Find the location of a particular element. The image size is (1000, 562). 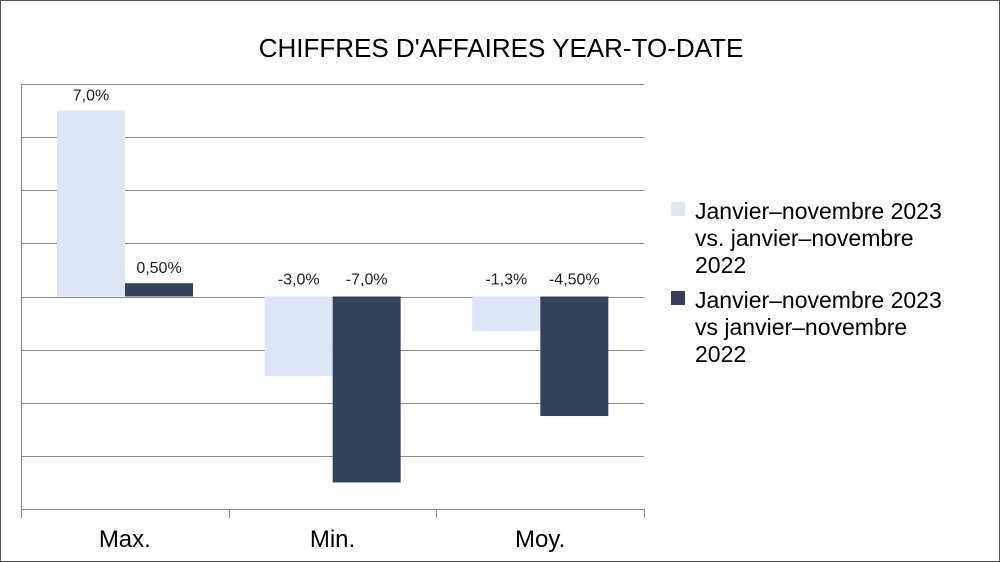

data-label: -3,0% is located at coordinates (299, 280).